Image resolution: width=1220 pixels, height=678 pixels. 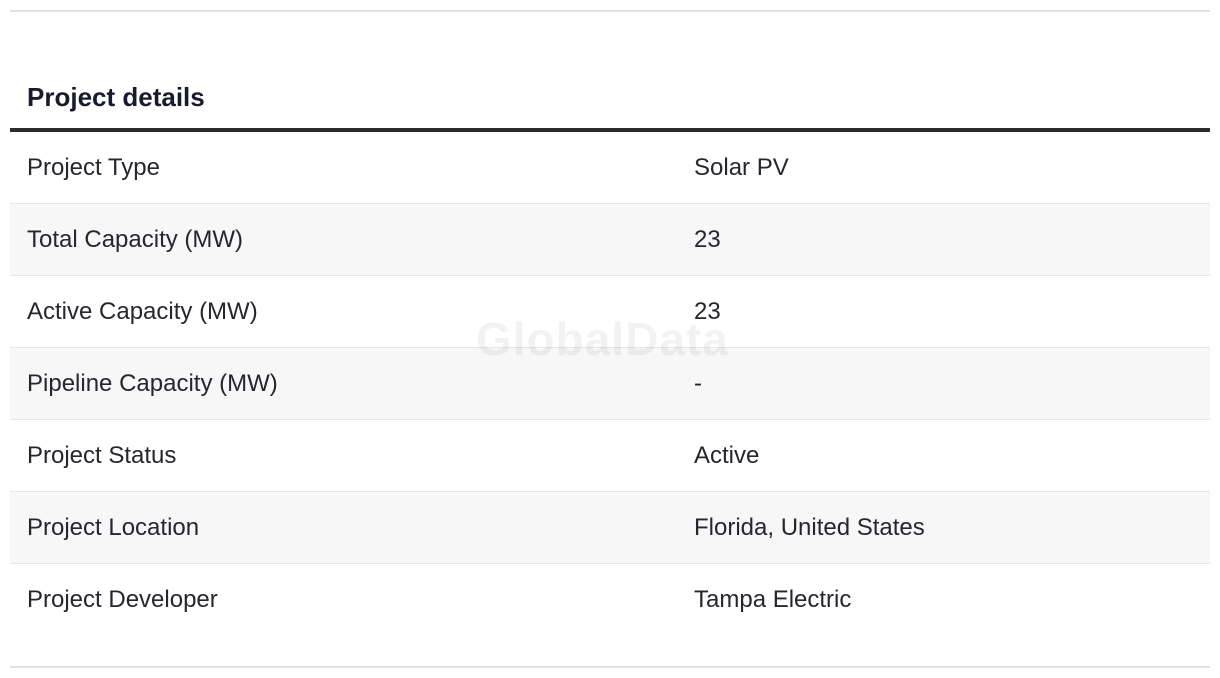 I want to click on row-value: Active, so click(x=943, y=455).